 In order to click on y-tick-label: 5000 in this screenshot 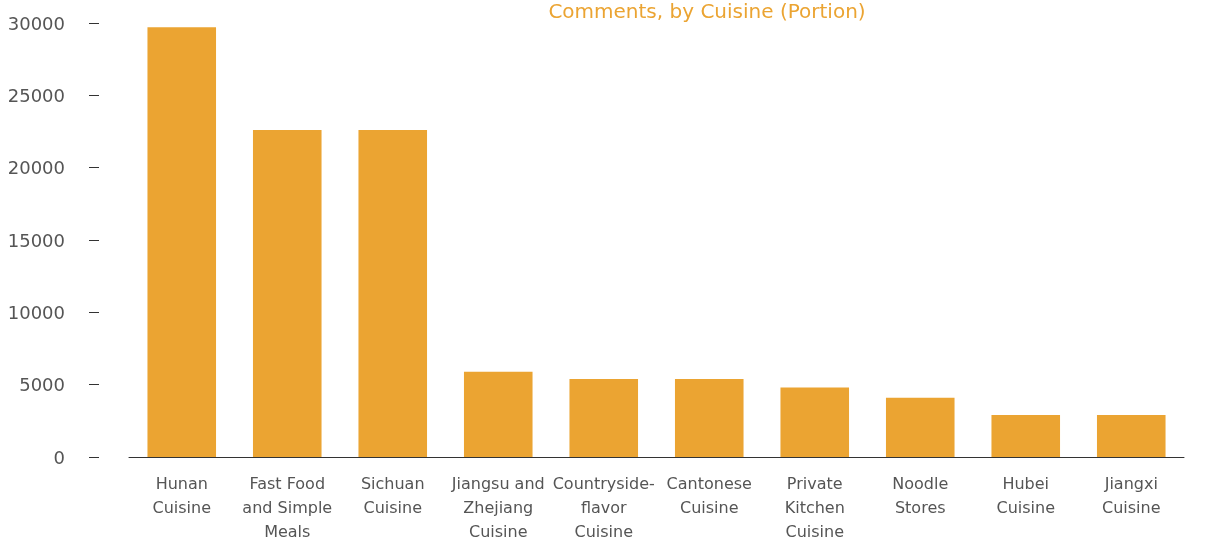, I will do `click(42, 385)`.